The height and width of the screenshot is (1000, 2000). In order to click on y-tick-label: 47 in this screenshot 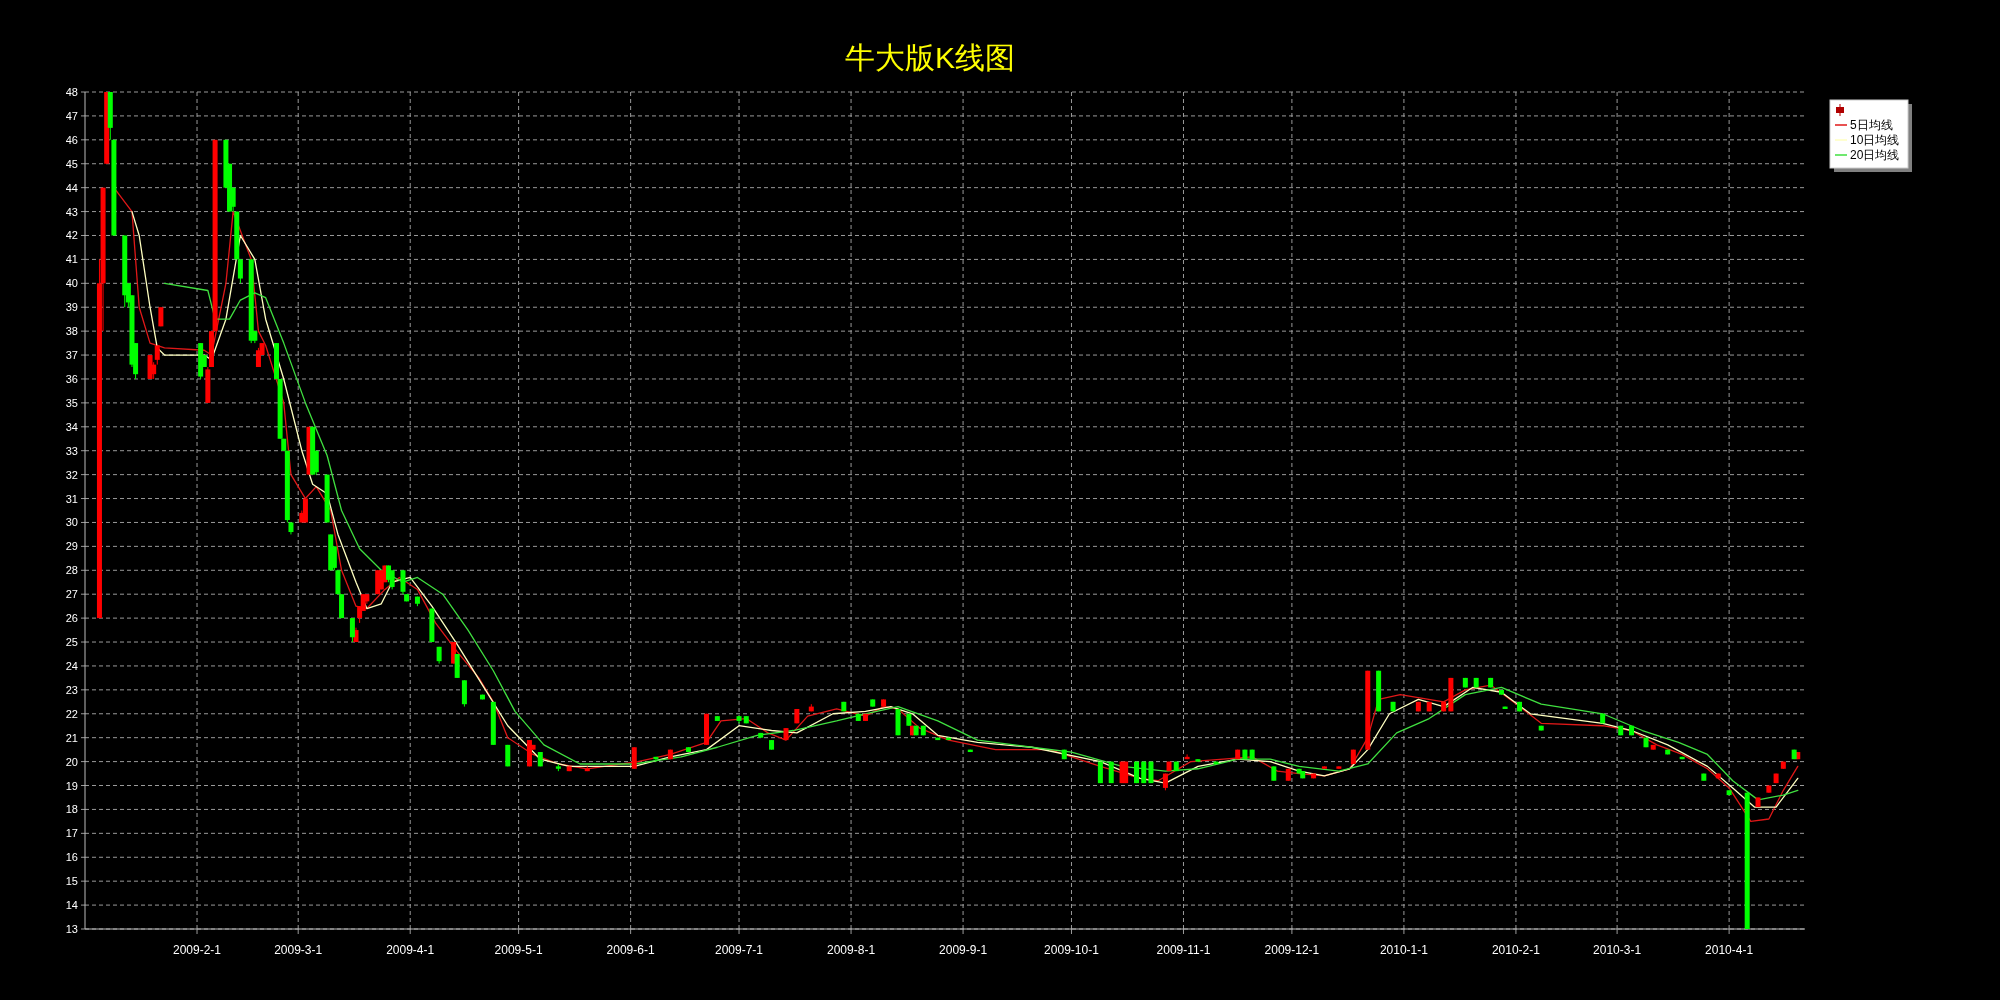, I will do `click(71, 115)`.